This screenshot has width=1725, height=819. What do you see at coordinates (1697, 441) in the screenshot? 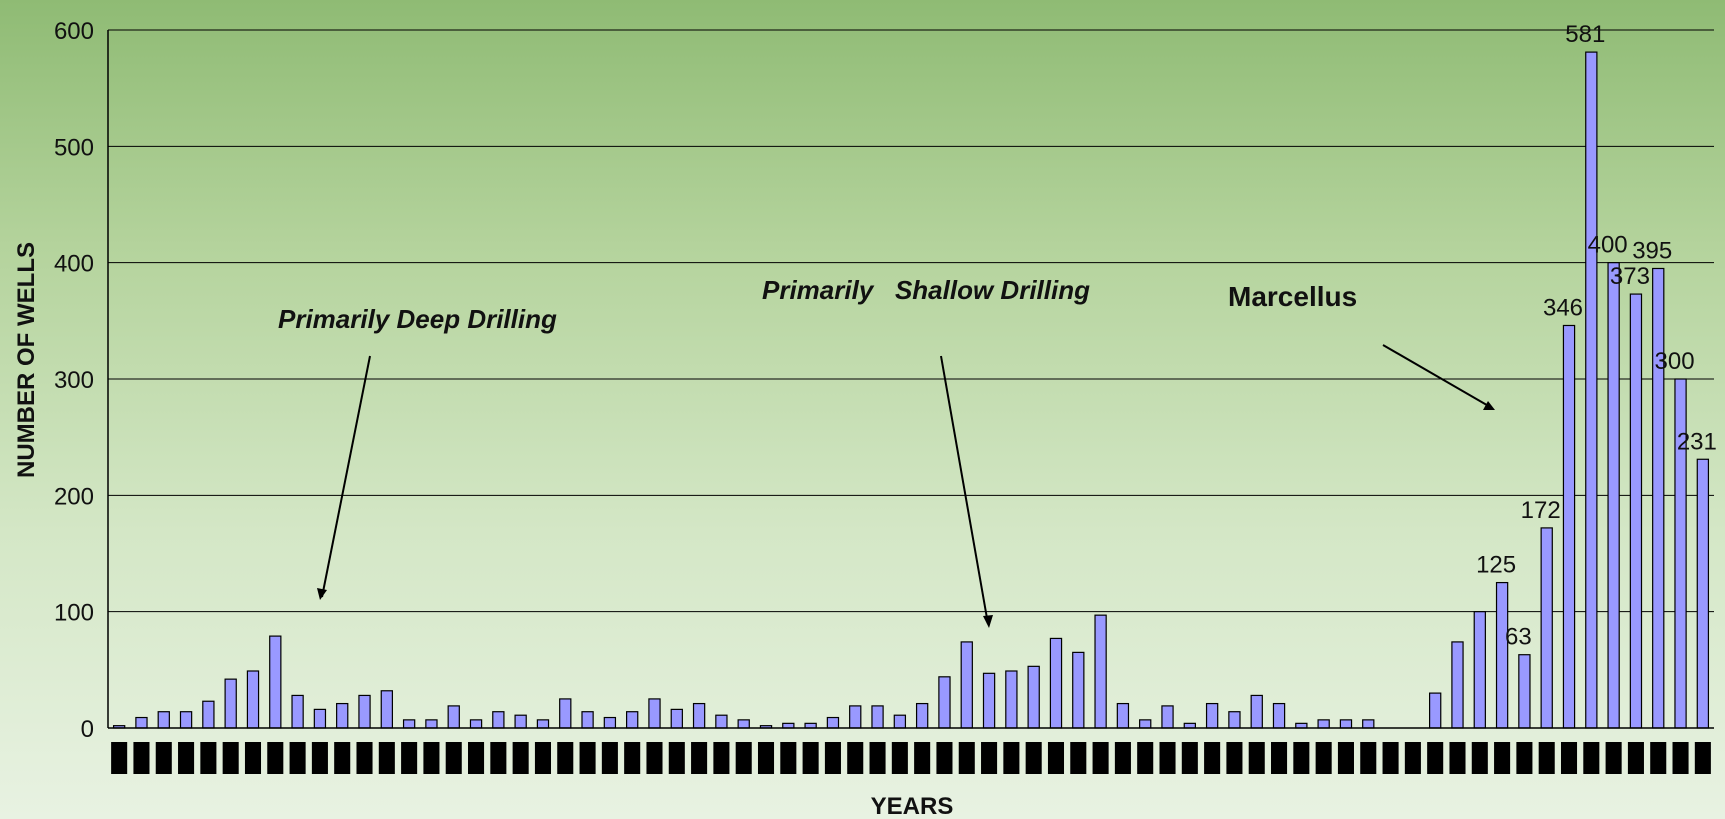
I see `data-label: 231` at bounding box center [1697, 441].